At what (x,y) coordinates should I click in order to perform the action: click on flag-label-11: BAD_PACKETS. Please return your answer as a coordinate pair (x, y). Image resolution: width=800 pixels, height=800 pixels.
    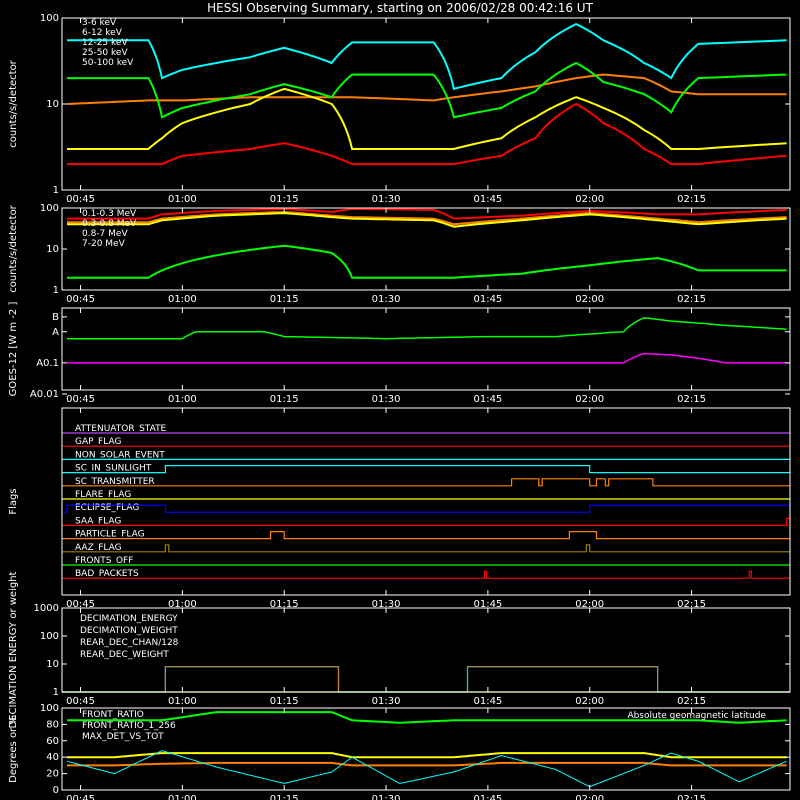
    Looking at the image, I should click on (107, 574).